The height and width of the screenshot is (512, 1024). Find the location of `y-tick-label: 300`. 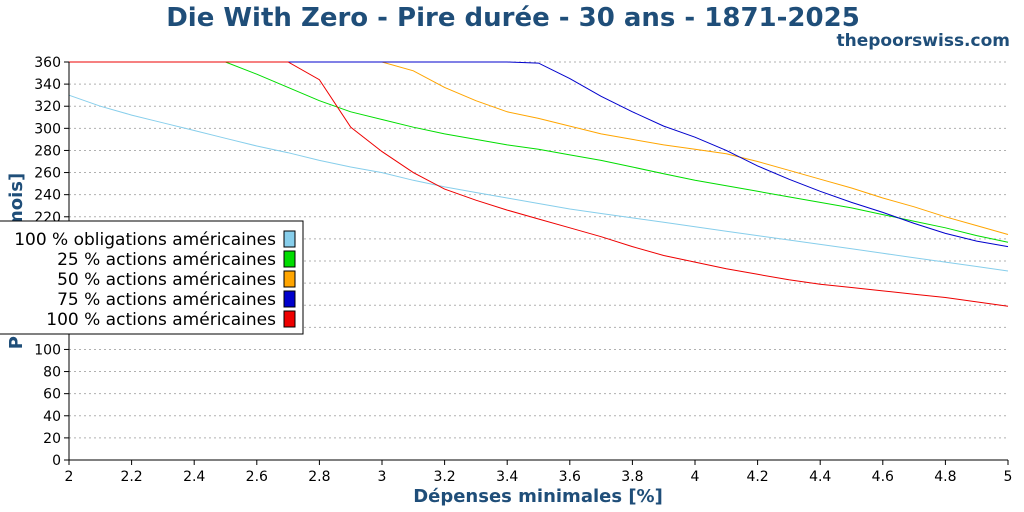

y-tick-label: 300 is located at coordinates (47, 129).